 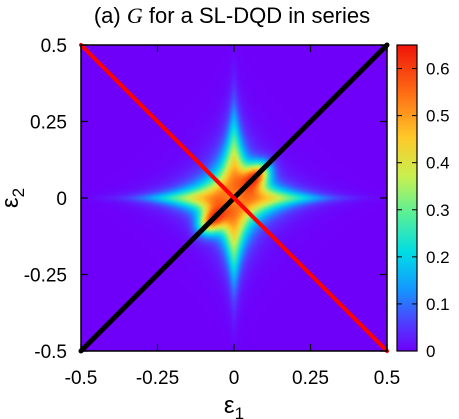 What do you see at coordinates (430, 351) in the screenshot?
I see `colorbar-tick-label: 0` at bounding box center [430, 351].